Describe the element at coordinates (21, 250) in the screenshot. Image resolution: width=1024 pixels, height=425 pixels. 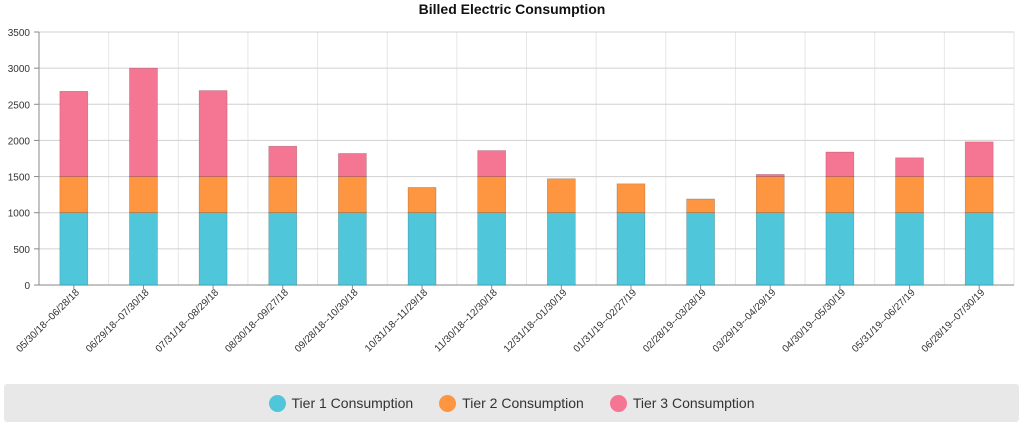
I see `y-tick-label: 500` at that location.